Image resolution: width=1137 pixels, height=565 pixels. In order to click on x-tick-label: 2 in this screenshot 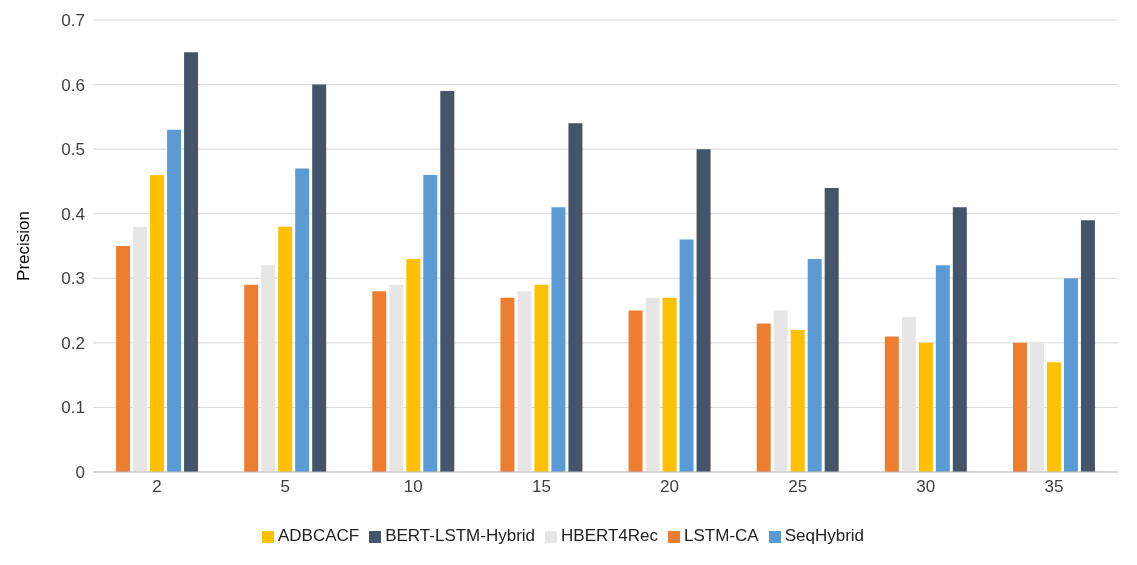, I will do `click(157, 487)`.